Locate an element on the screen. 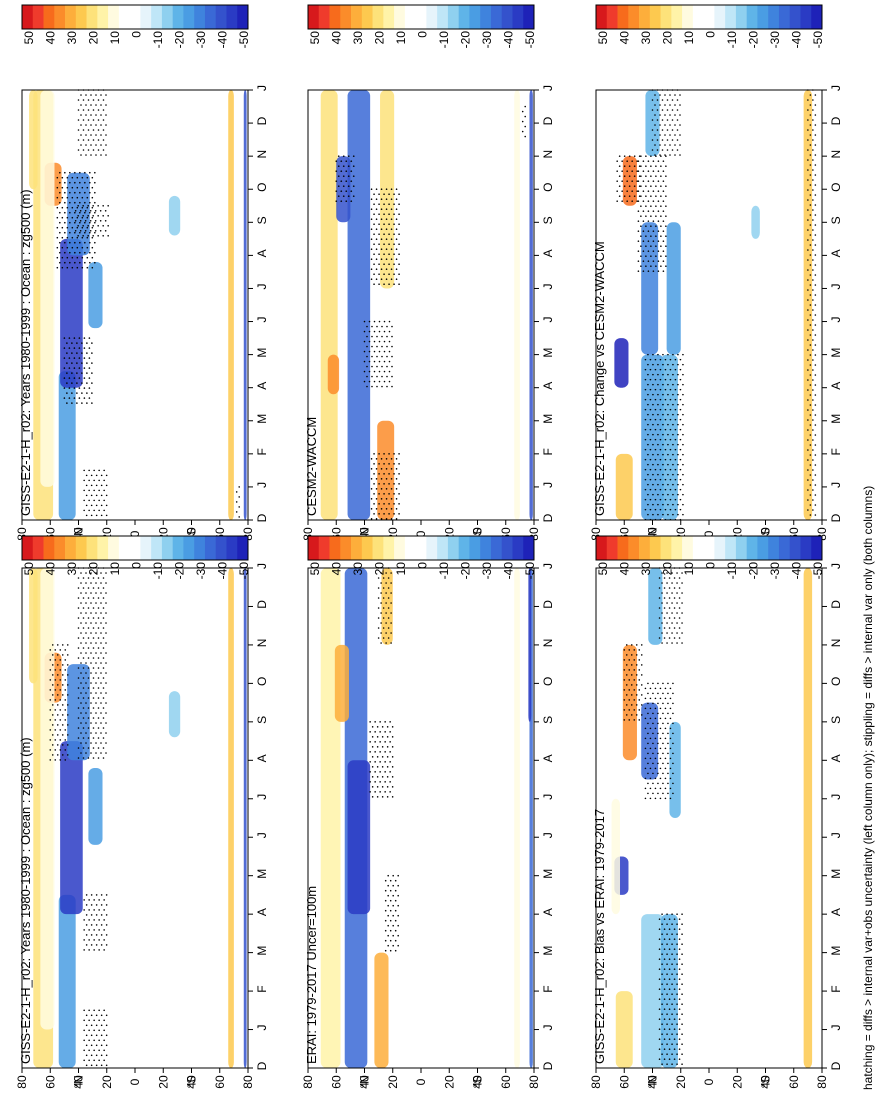  colorbar-tick-label: 50 is located at coordinates (29, 569).